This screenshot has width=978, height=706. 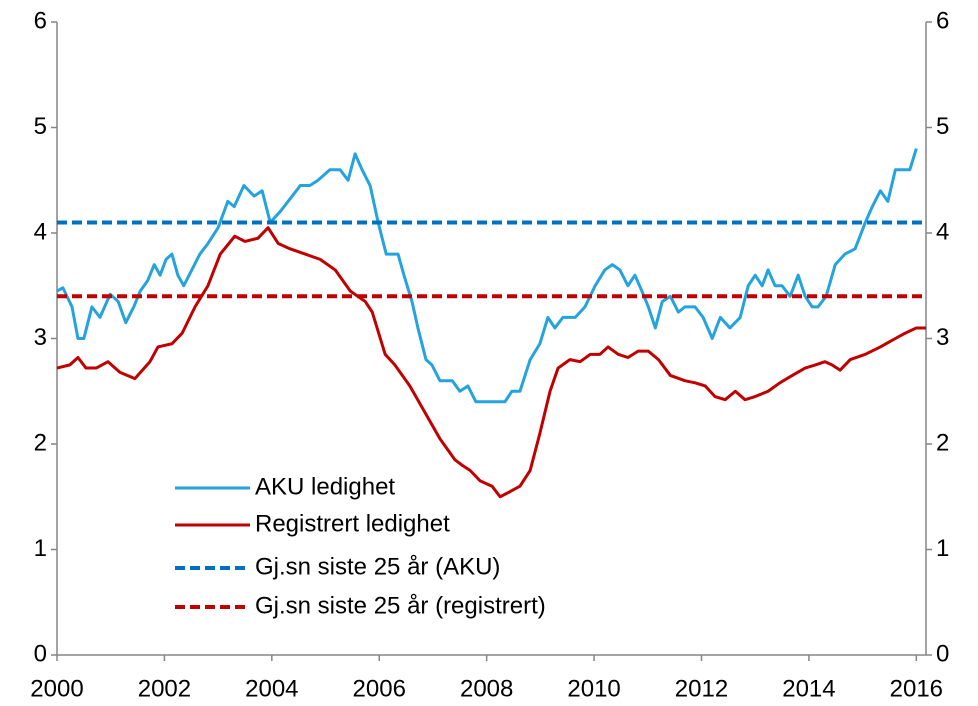 What do you see at coordinates (40, 548) in the screenshot?
I see `y-tick-label: 1` at bounding box center [40, 548].